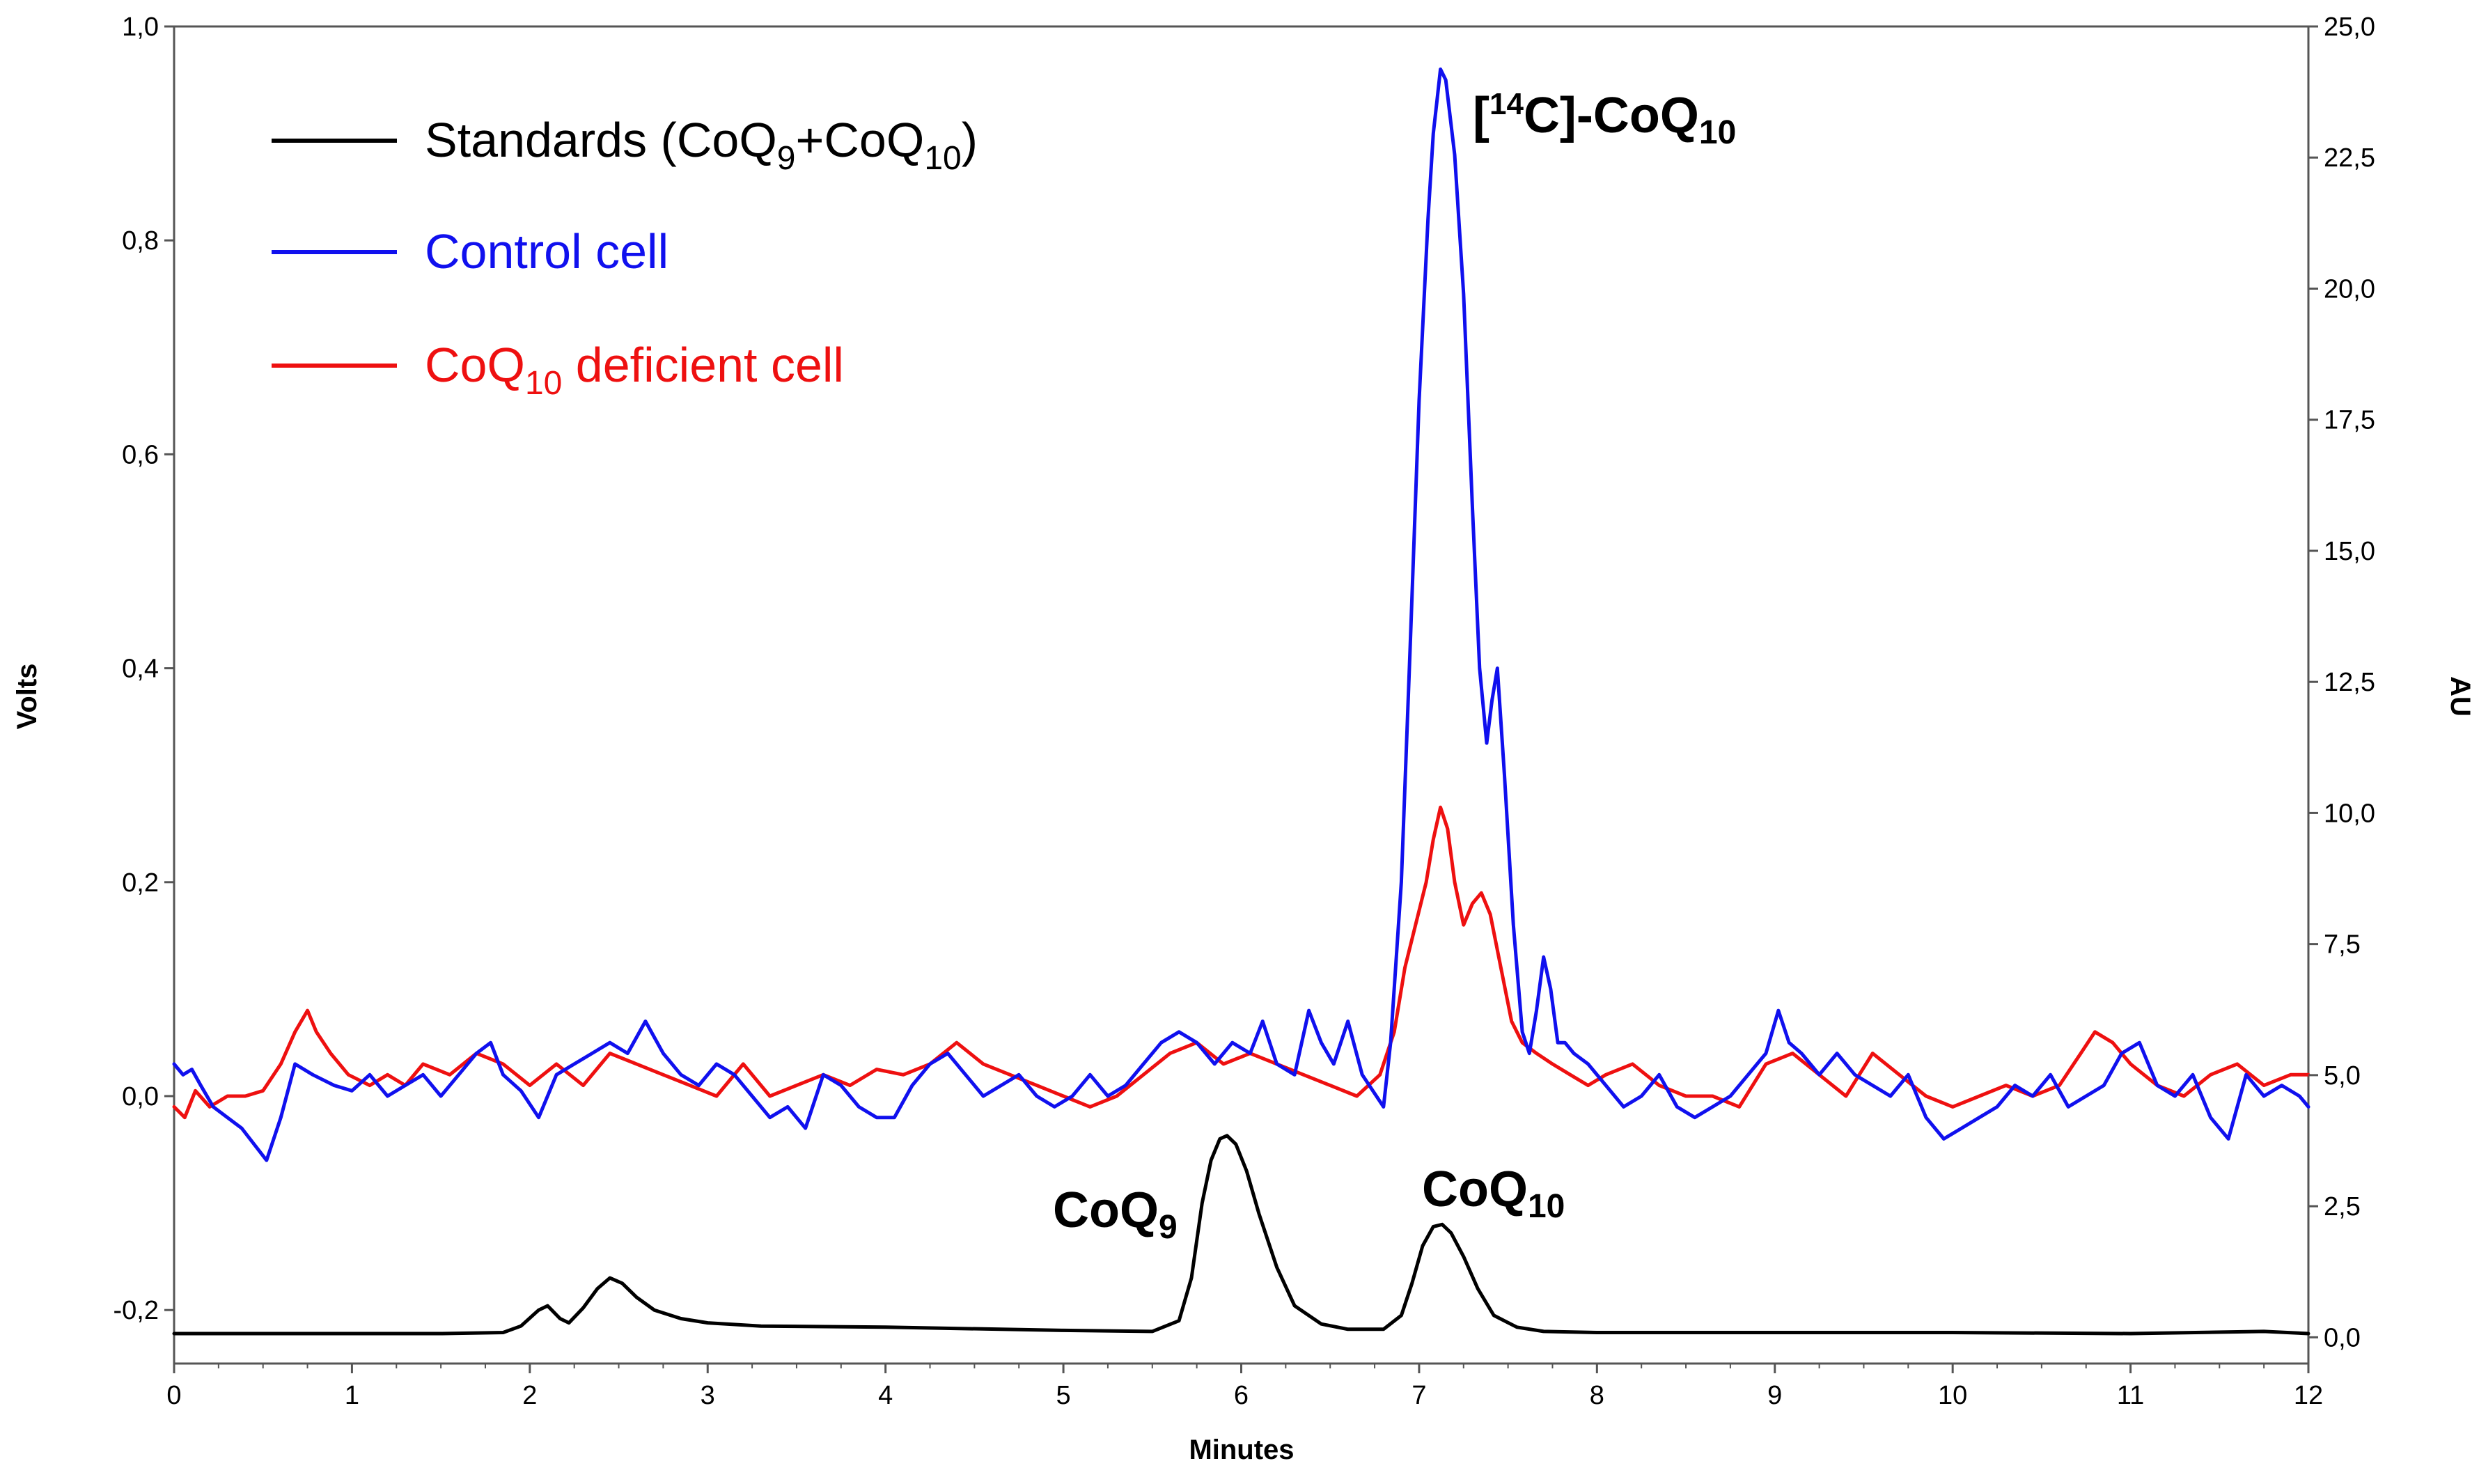 The width and height of the screenshot is (2479, 1484). Describe the element at coordinates (1597, 1395) in the screenshot. I see `x-tick-label: 8` at that location.